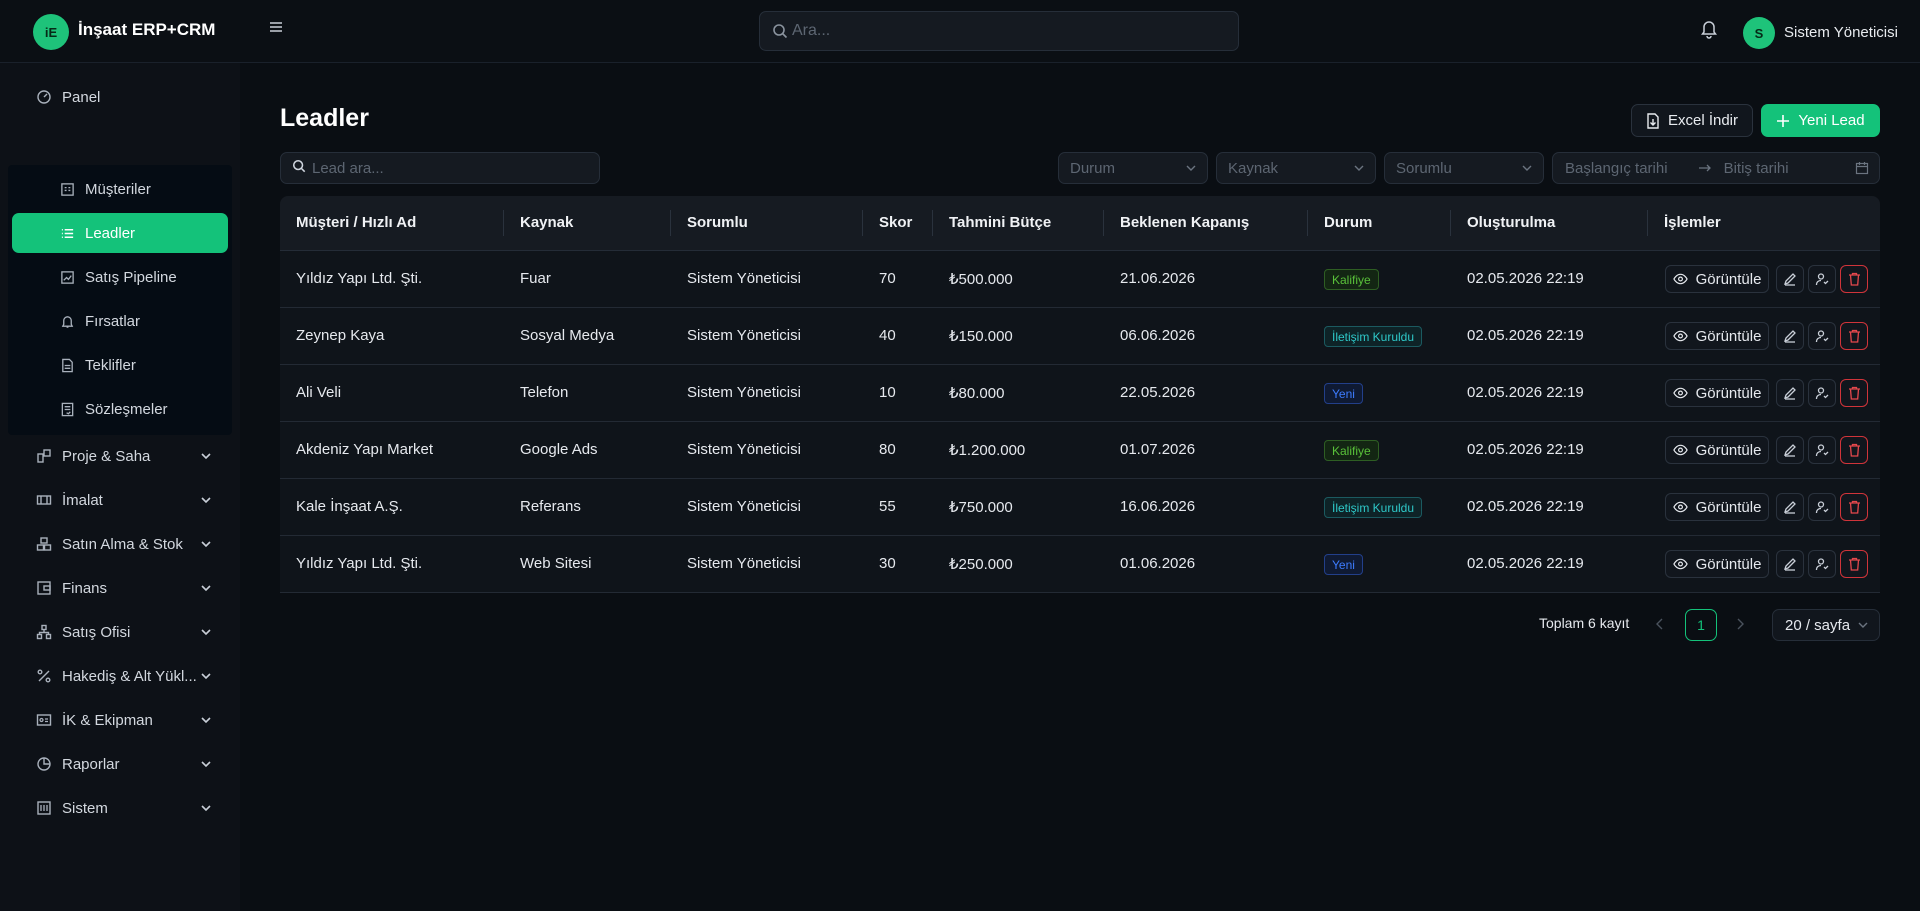 The height and width of the screenshot is (911, 1920). What do you see at coordinates (1511, 222) in the screenshot?
I see `column-header: Oluşturulma` at bounding box center [1511, 222].